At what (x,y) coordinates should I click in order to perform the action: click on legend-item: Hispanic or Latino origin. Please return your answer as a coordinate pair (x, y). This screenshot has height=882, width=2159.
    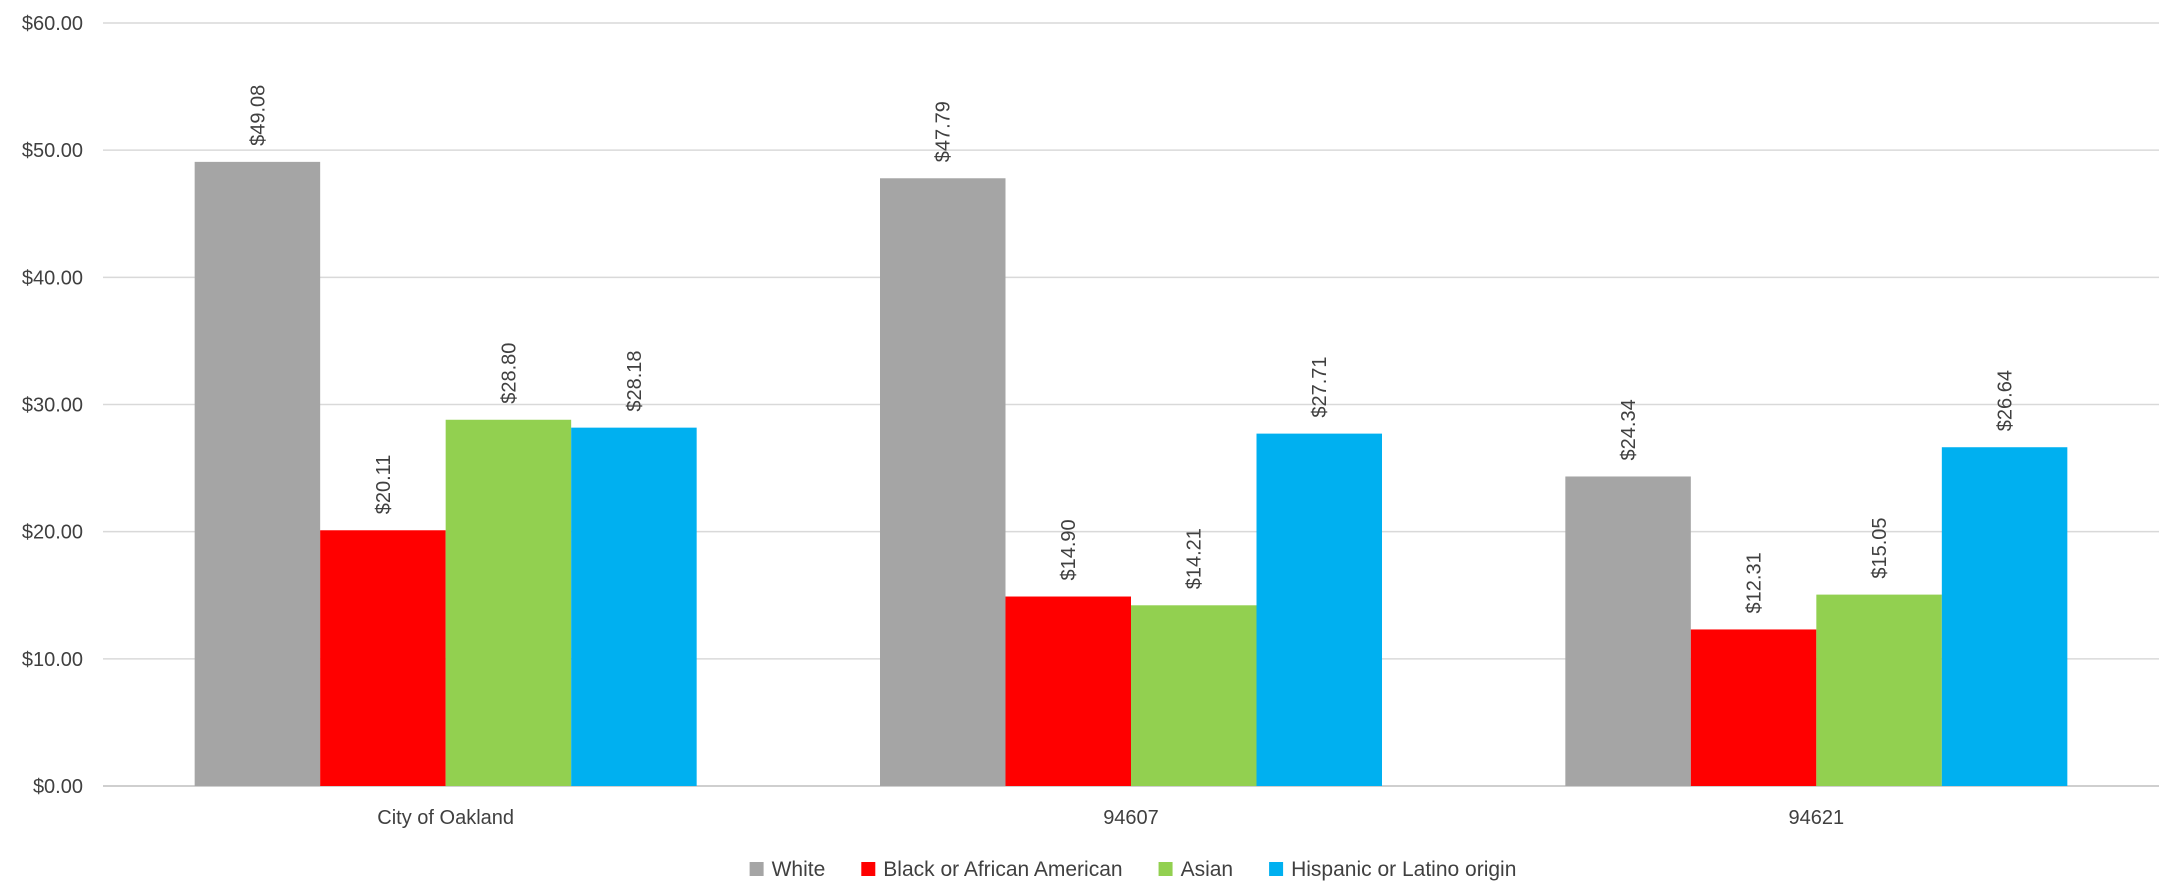
    Looking at the image, I should click on (1392, 869).